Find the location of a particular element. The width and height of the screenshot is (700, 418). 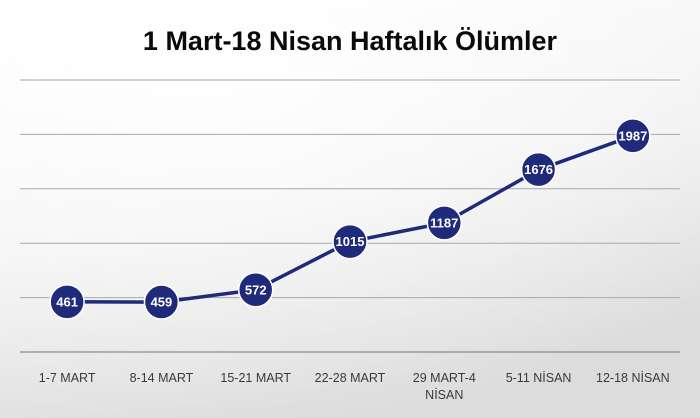

x-tick-label: 12-18 NİSAN is located at coordinates (633, 378).